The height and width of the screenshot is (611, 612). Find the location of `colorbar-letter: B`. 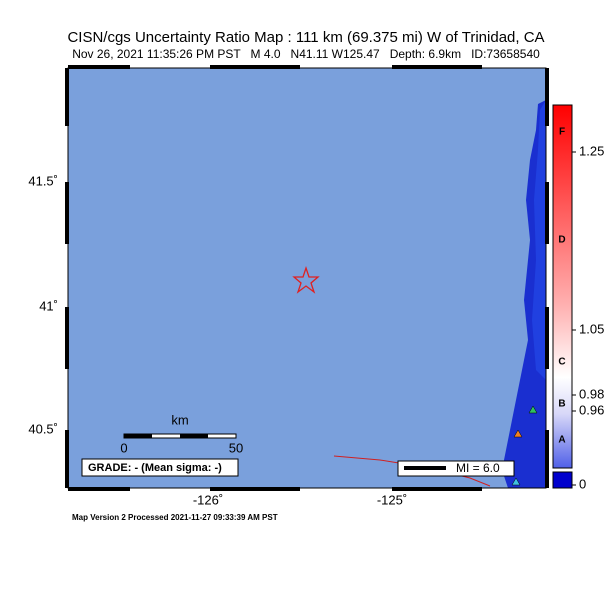

colorbar-letter: B is located at coordinates (561, 404).